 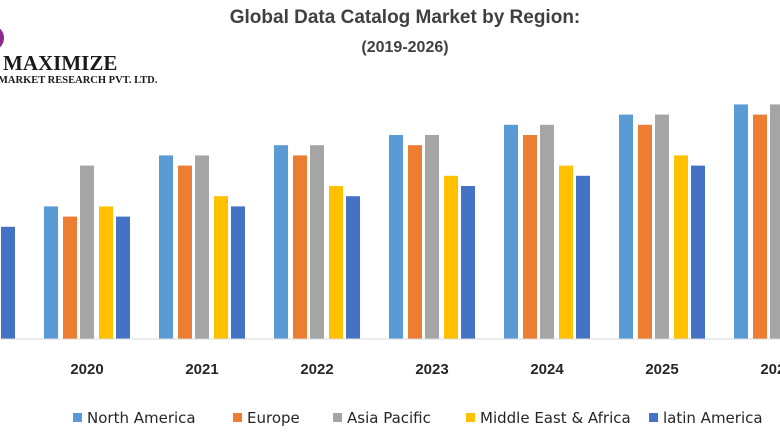 I want to click on chart-title: Global Data Catalog Market by Region:, so click(x=405, y=17).